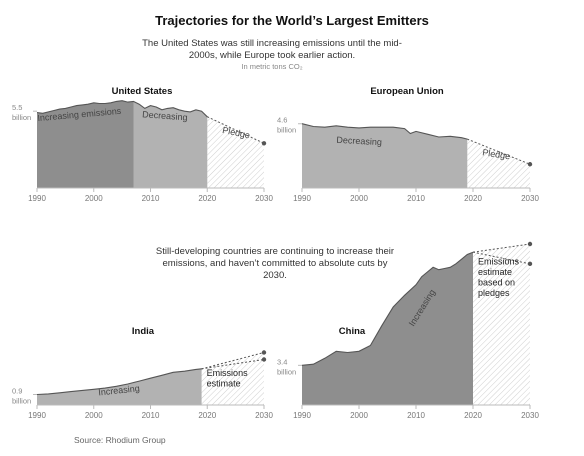  Describe the element at coordinates (407, 91) in the screenshot. I see `panel-title: European Union` at that location.